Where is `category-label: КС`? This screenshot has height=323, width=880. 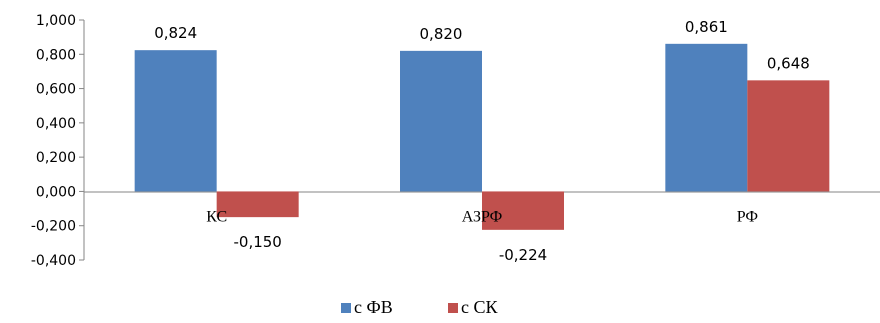 category-label: КС is located at coordinates (216, 216).